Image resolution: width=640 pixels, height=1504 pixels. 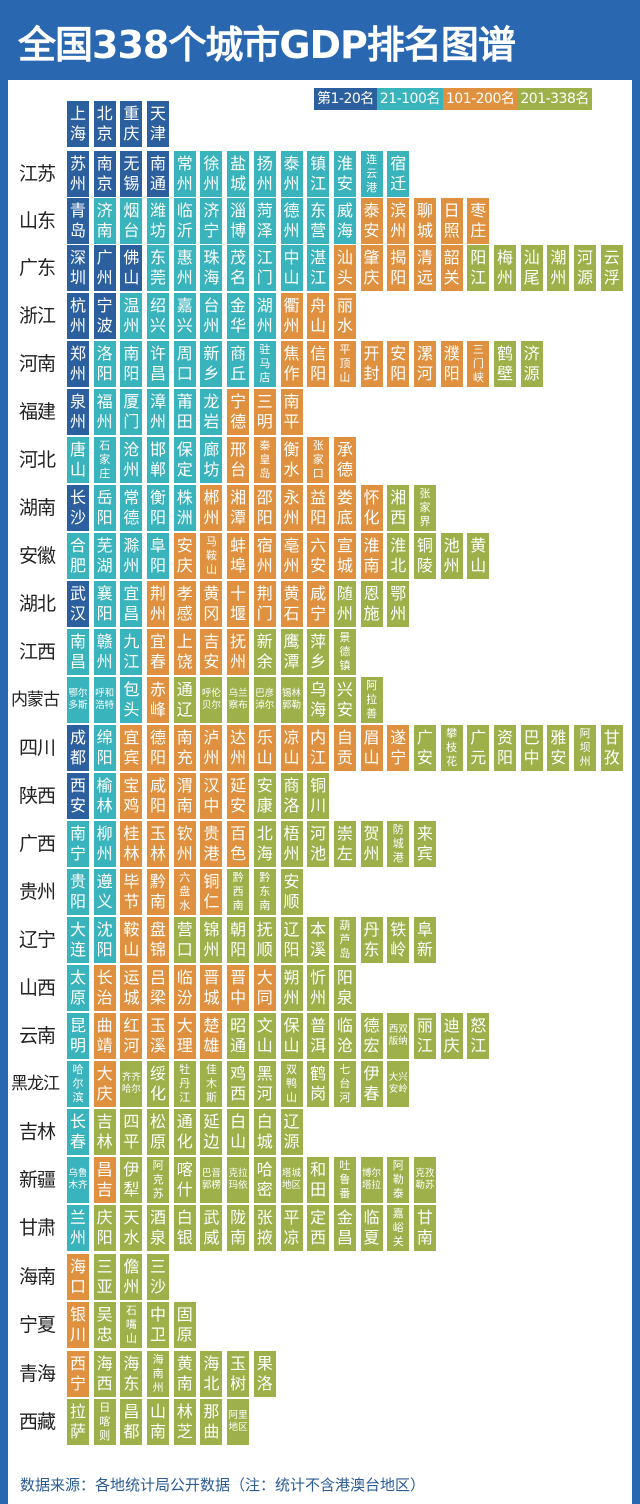 I want to click on city-name: 张掖, so click(x=264, y=1227).